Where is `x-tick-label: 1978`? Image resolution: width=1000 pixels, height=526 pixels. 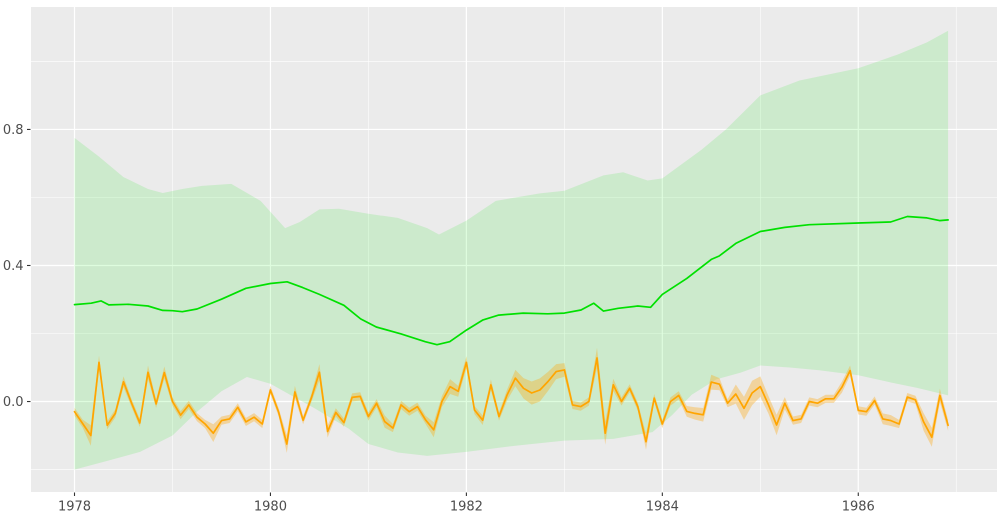 x-tick-label: 1978 is located at coordinates (74, 507).